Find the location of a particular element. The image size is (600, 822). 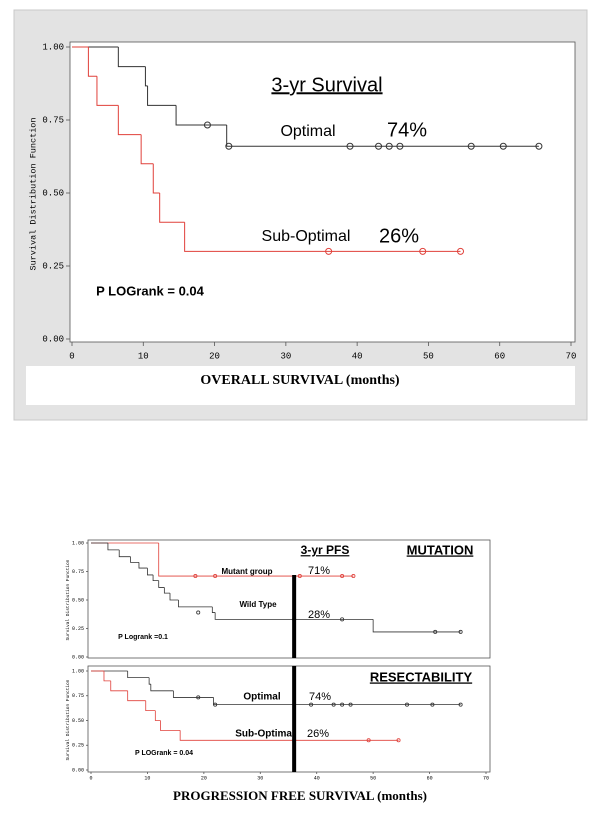

plot-area is located at coordinates (289, 599).